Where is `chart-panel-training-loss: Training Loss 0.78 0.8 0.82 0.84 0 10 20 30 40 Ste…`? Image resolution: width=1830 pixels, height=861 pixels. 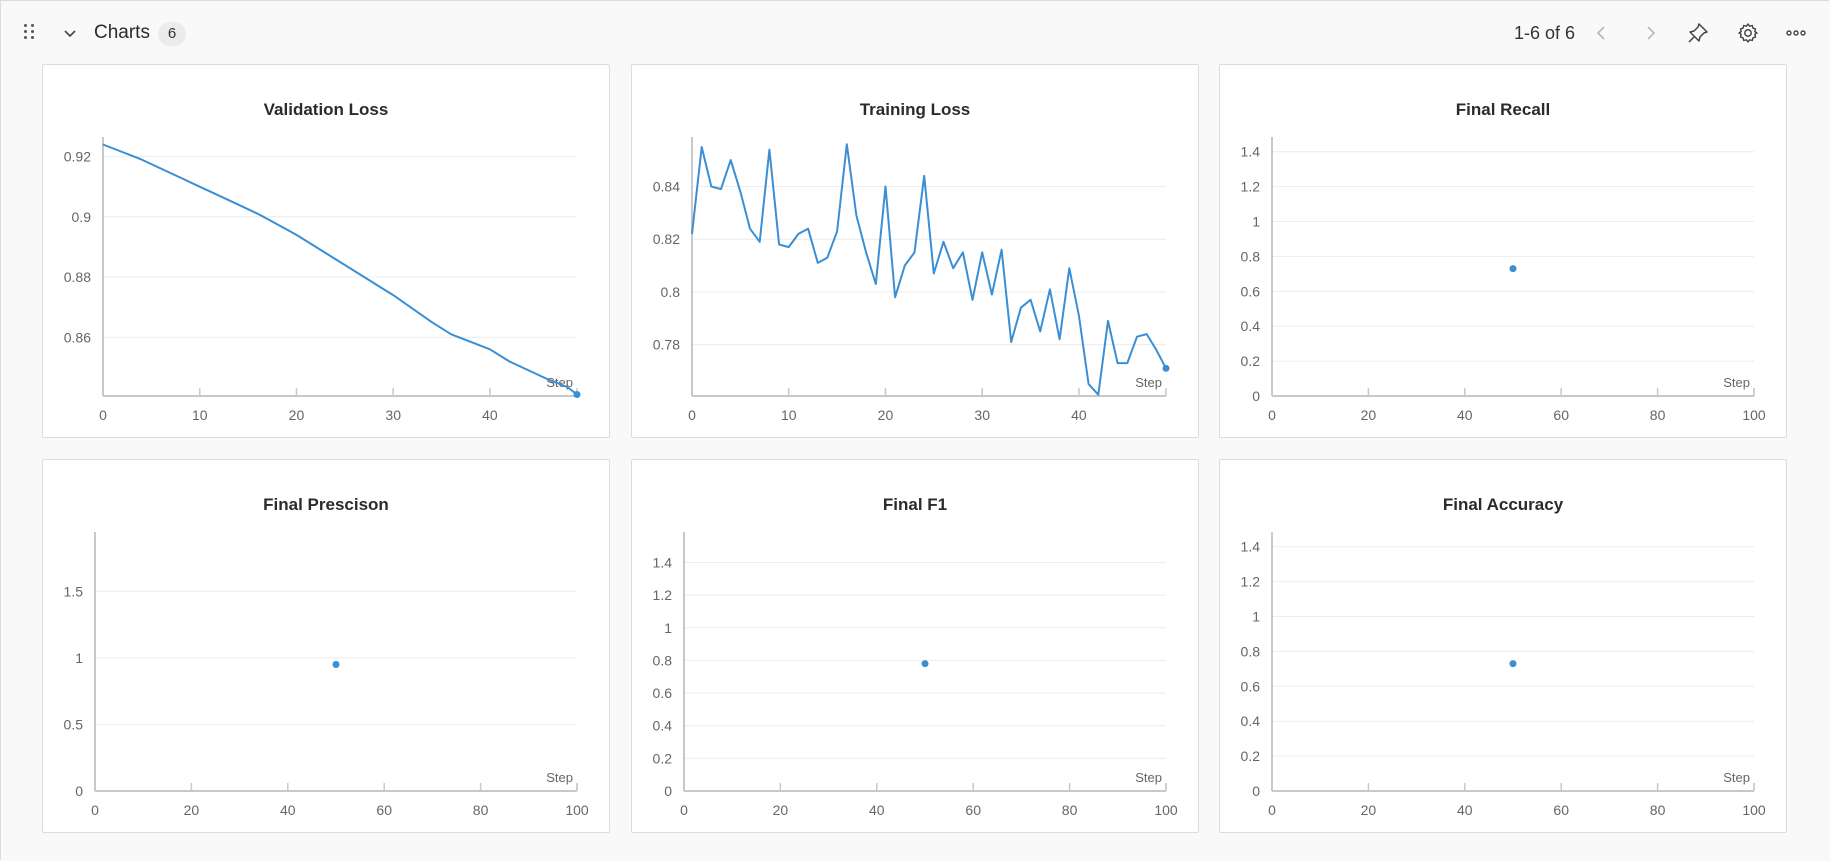 chart-panel-training-loss: Training Loss 0.78 0.8 0.82 0.84 0 10 20 30 40 Ste… is located at coordinates (915, 251).